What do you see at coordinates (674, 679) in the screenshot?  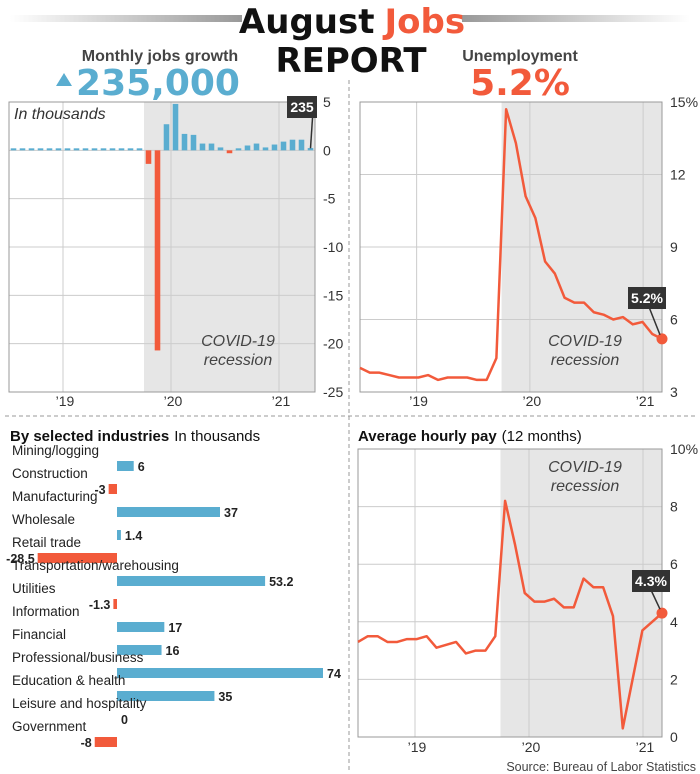 I see `pay-ytick-label: 2` at bounding box center [674, 679].